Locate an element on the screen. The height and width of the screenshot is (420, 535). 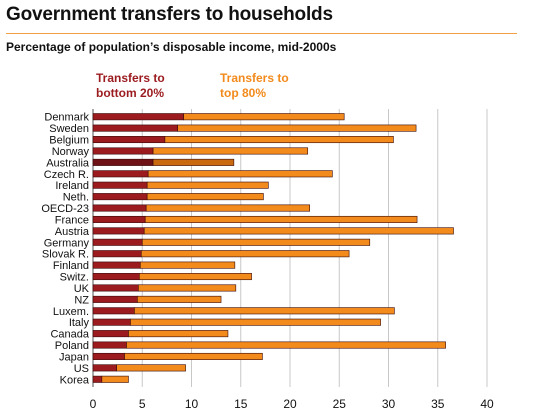
category-label: Korea is located at coordinates (75, 380).